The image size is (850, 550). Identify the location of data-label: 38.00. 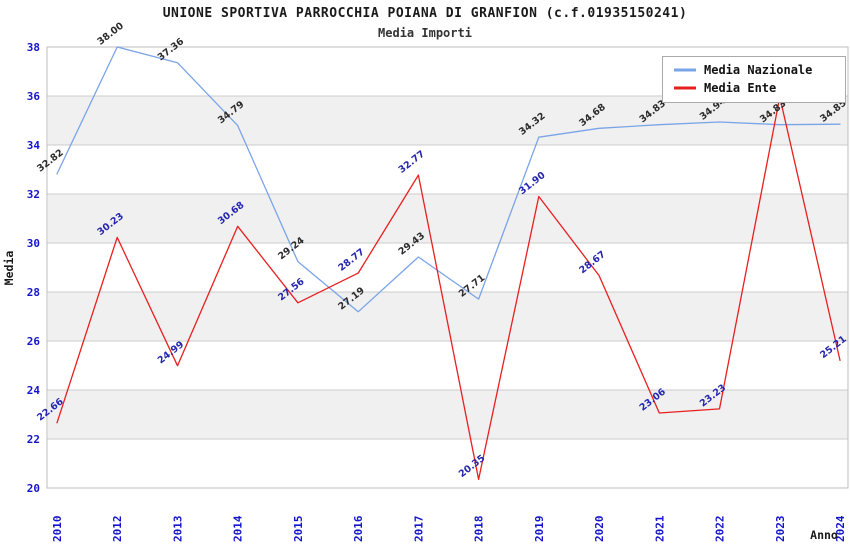
(110, 33).